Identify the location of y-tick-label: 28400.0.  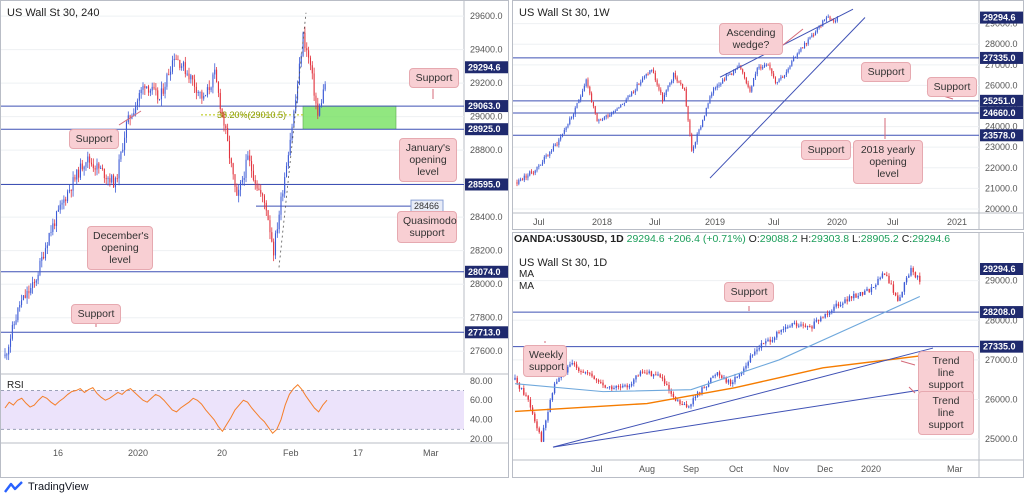
(486, 217).